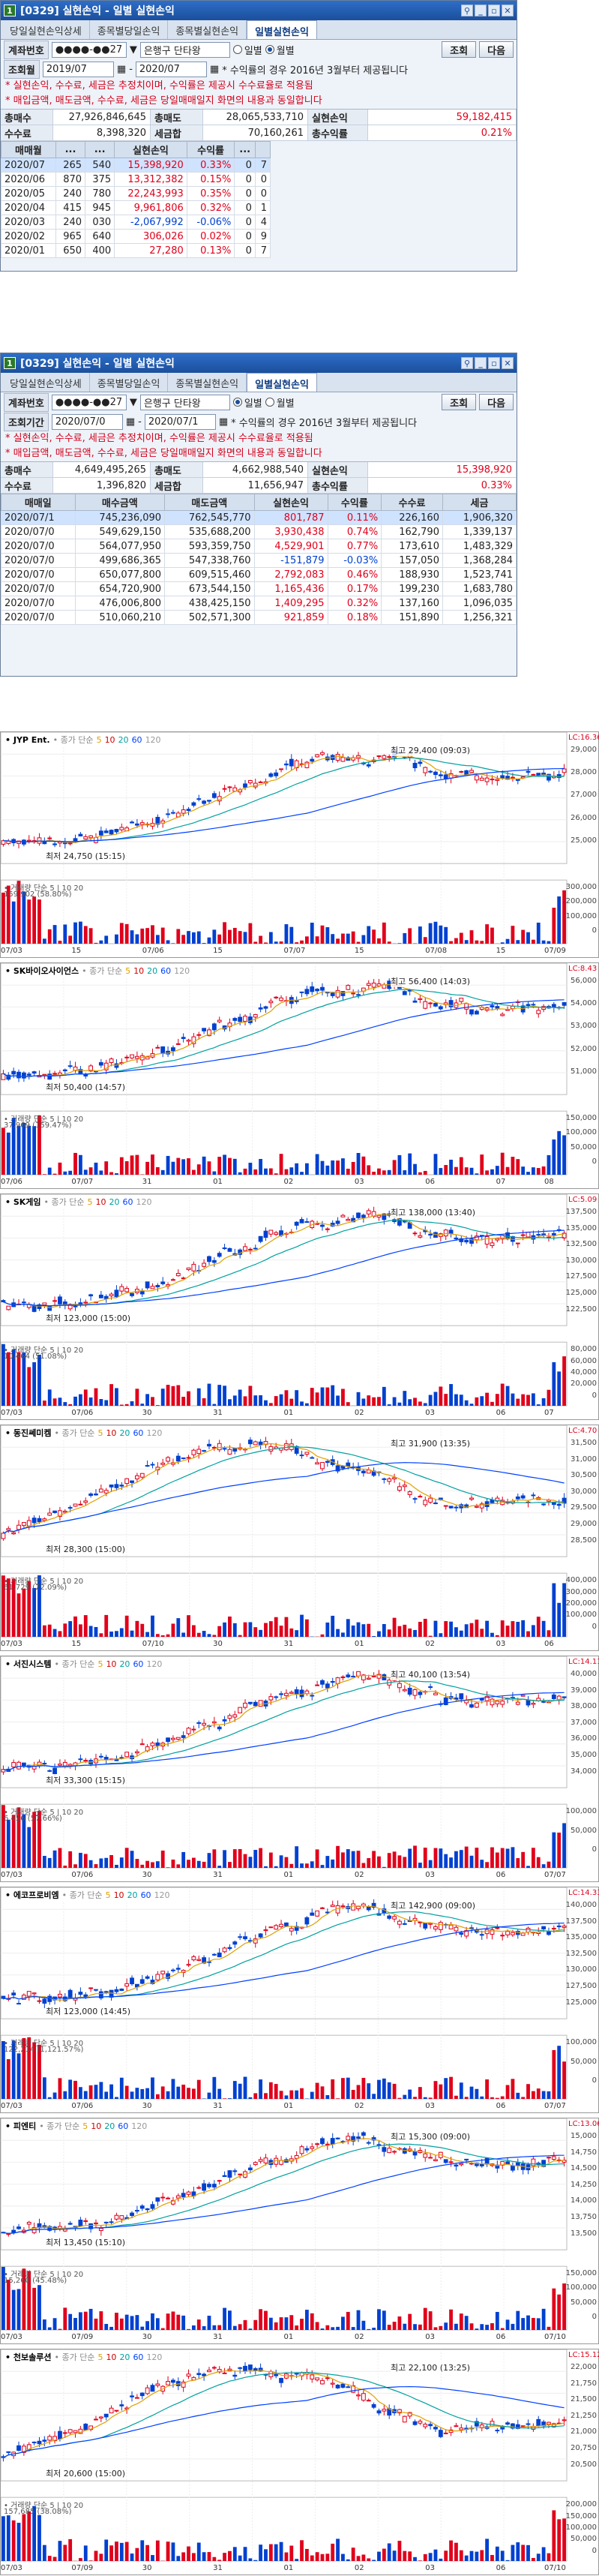 The image size is (599, 2576). I want to click on stock-name: • 천보솔루션, so click(28, 2357).